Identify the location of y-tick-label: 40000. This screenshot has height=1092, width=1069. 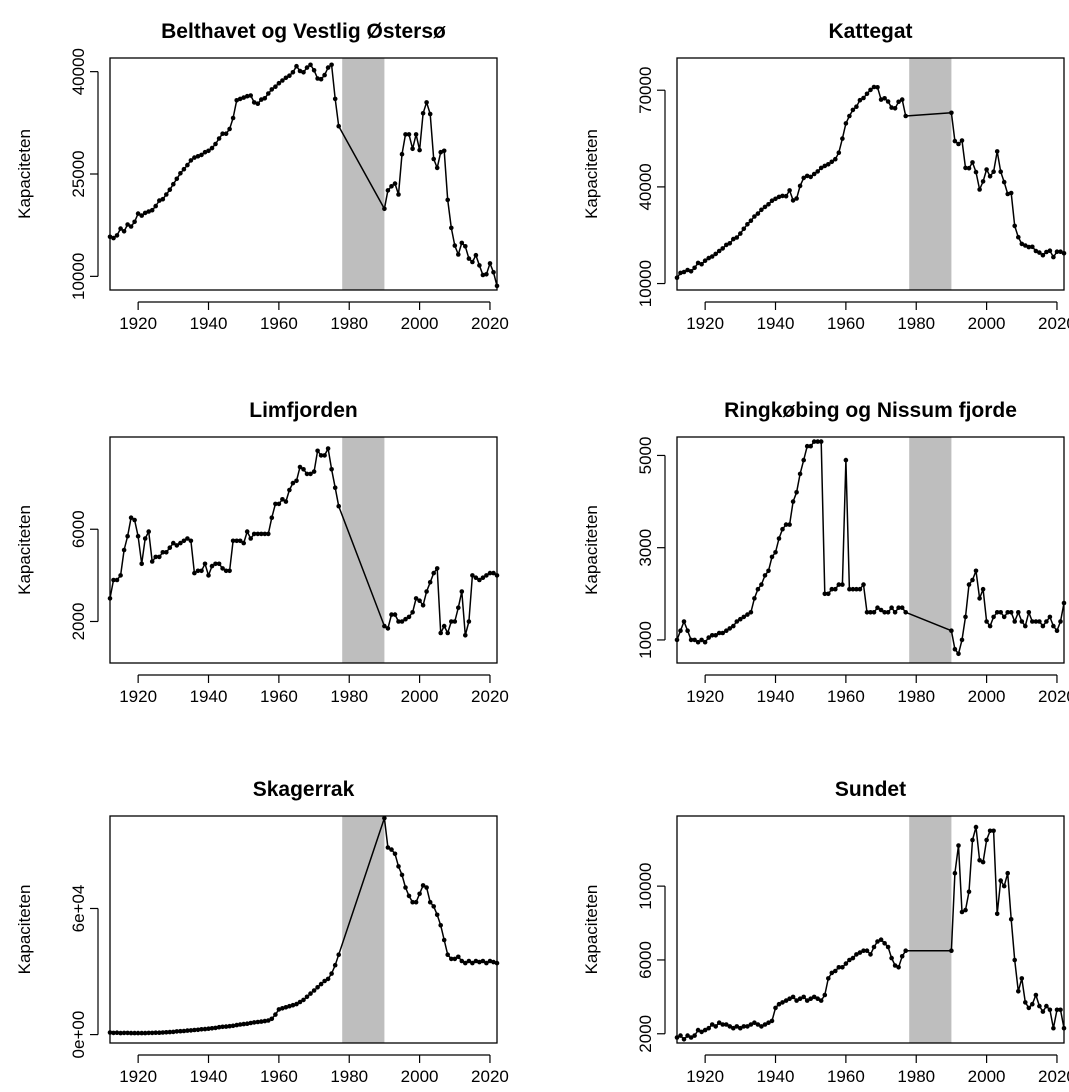
(645, 186).